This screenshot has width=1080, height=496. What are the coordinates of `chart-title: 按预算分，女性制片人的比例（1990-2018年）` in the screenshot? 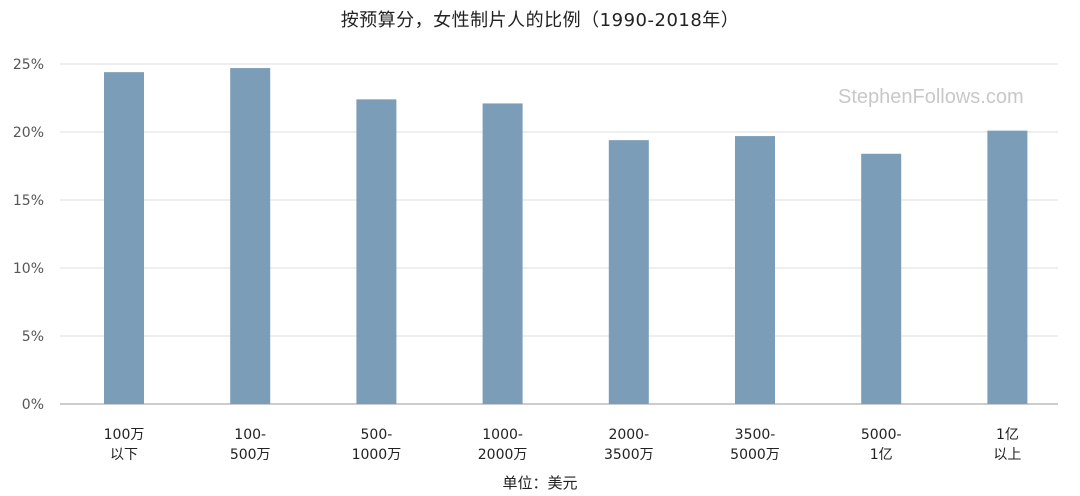 It's located at (540, 20).